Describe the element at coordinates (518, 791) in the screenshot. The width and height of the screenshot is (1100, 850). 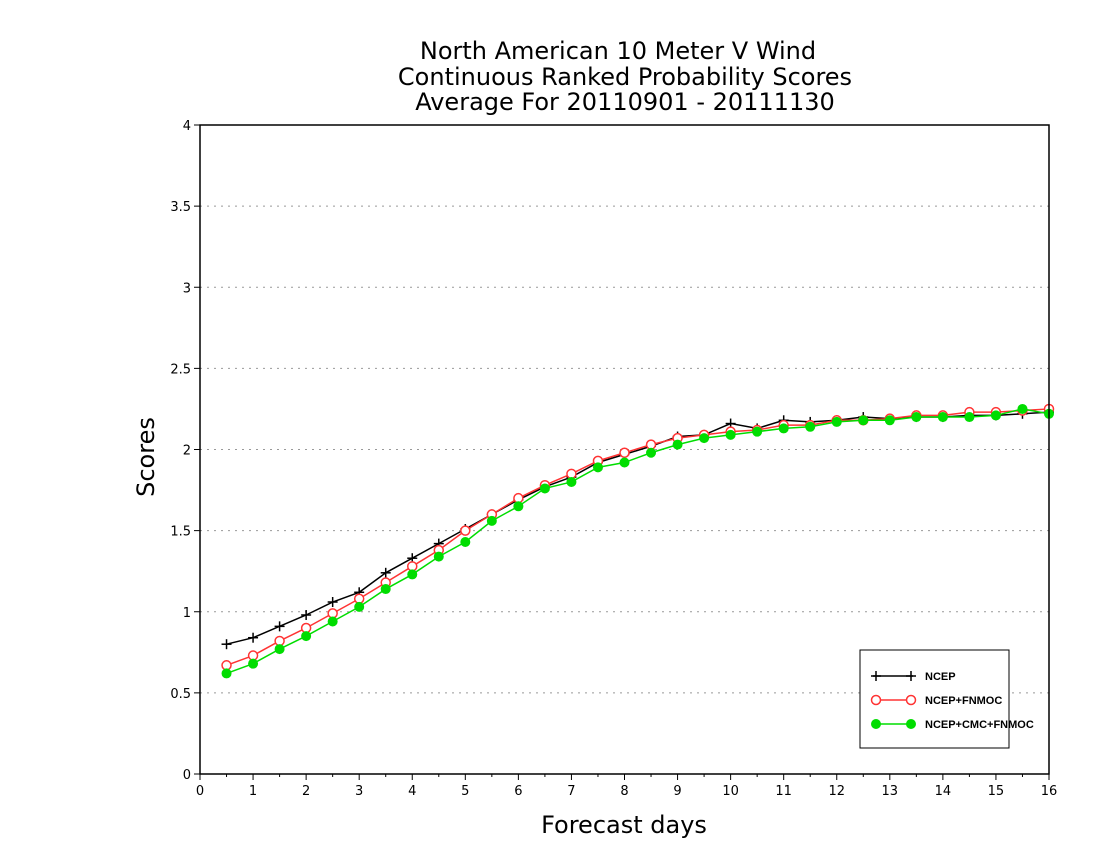
I see `x-tick-label: 6` at that location.